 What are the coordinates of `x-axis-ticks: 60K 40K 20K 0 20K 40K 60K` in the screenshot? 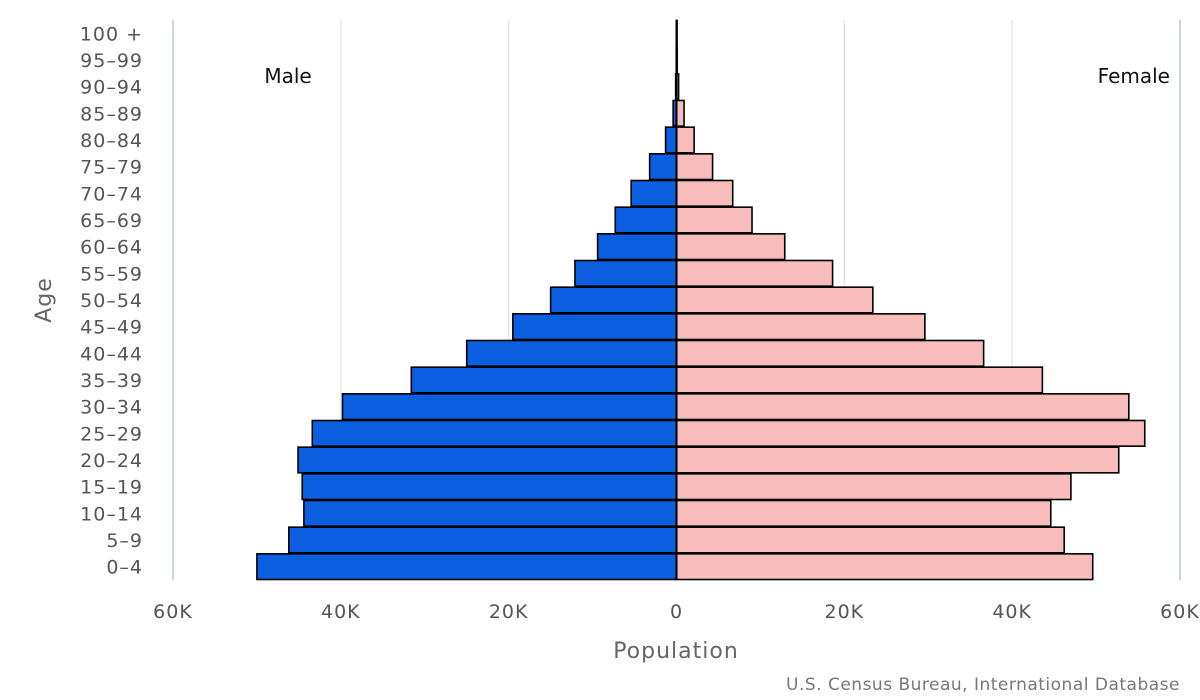 It's located at (676, 612).